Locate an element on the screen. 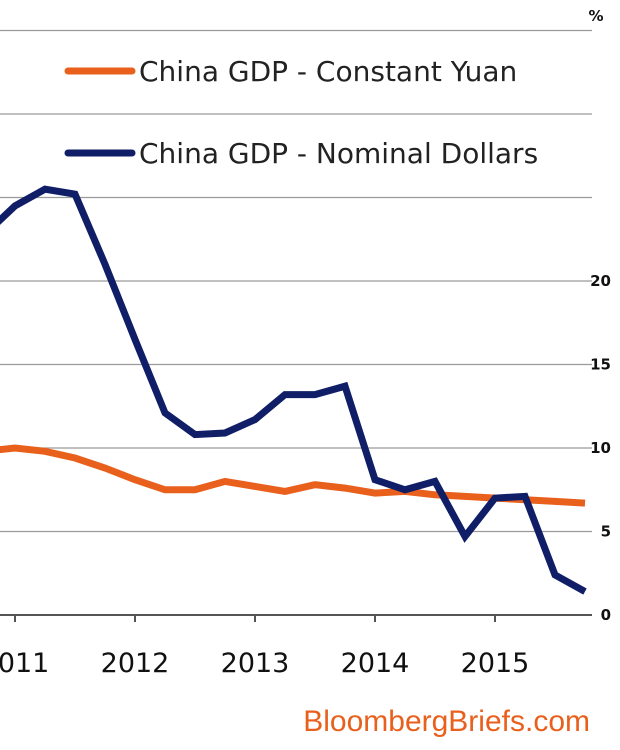 The height and width of the screenshot is (750, 620). series-line-constant-yuan is located at coordinates (293, 475).